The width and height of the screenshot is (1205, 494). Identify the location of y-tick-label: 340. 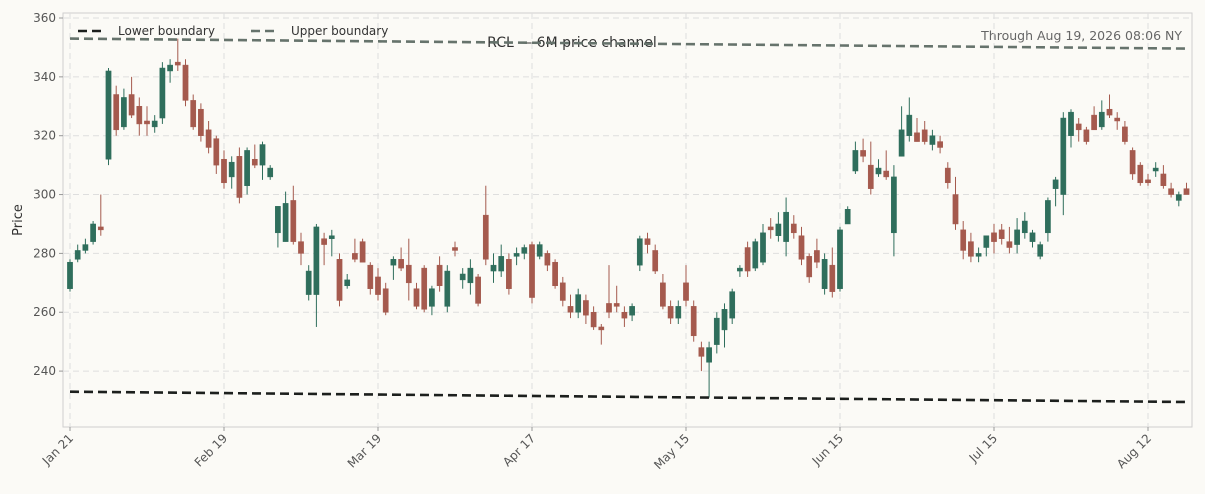
(44, 77).